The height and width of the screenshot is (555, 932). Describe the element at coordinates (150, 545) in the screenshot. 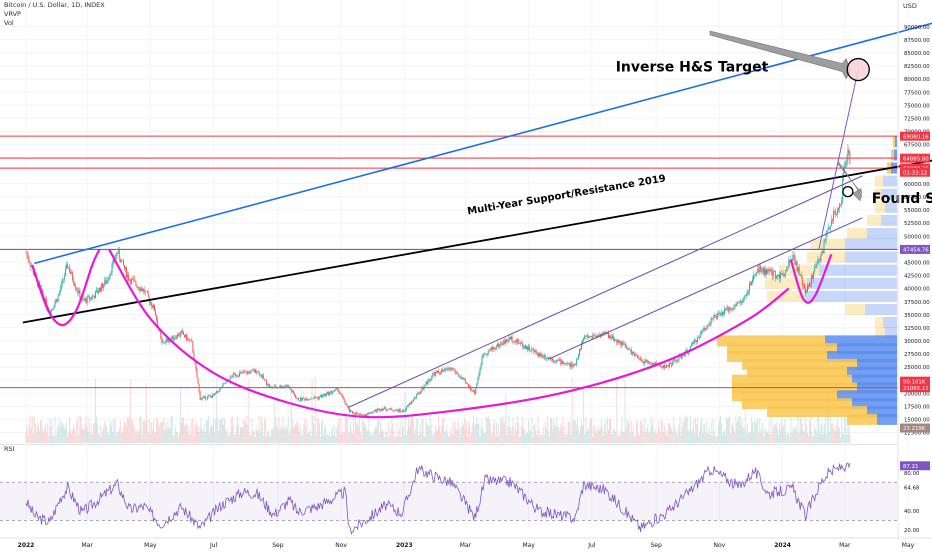

I see `time-tick-label: May` at that location.